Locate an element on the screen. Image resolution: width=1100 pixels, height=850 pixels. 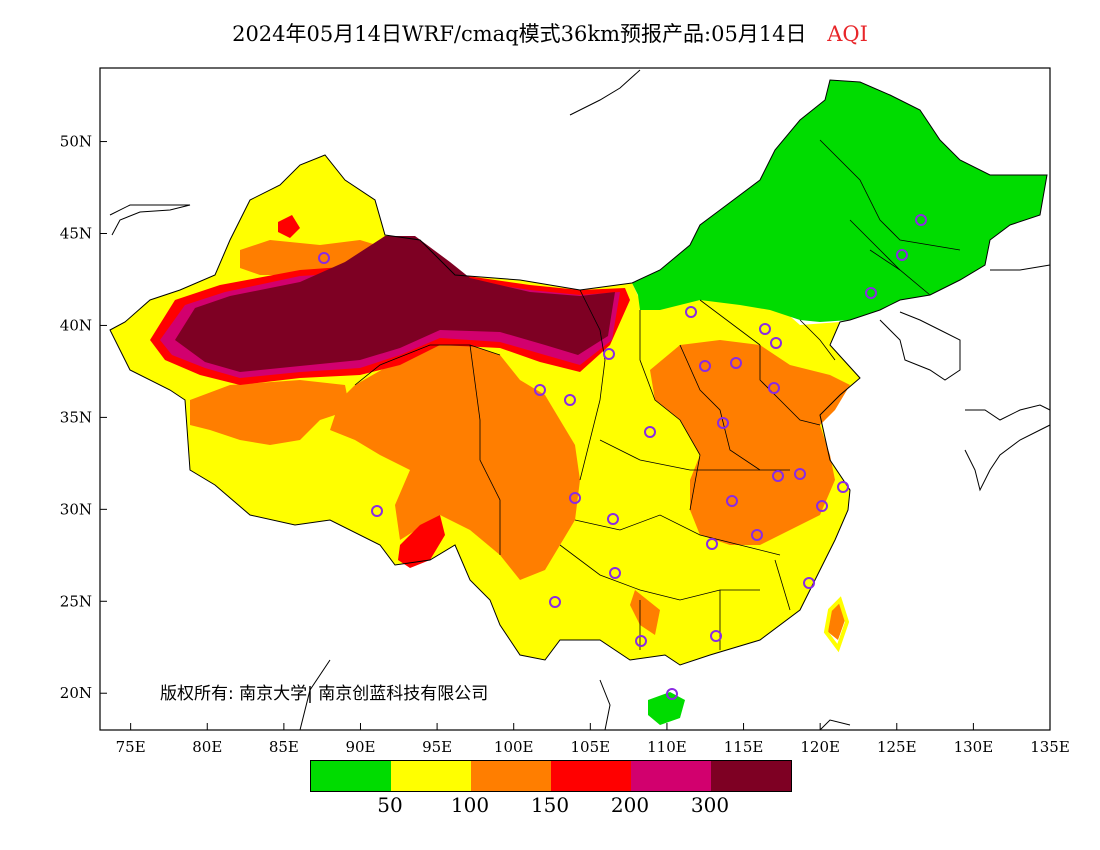
lon-tick-label: 115E is located at coordinates (744, 747).